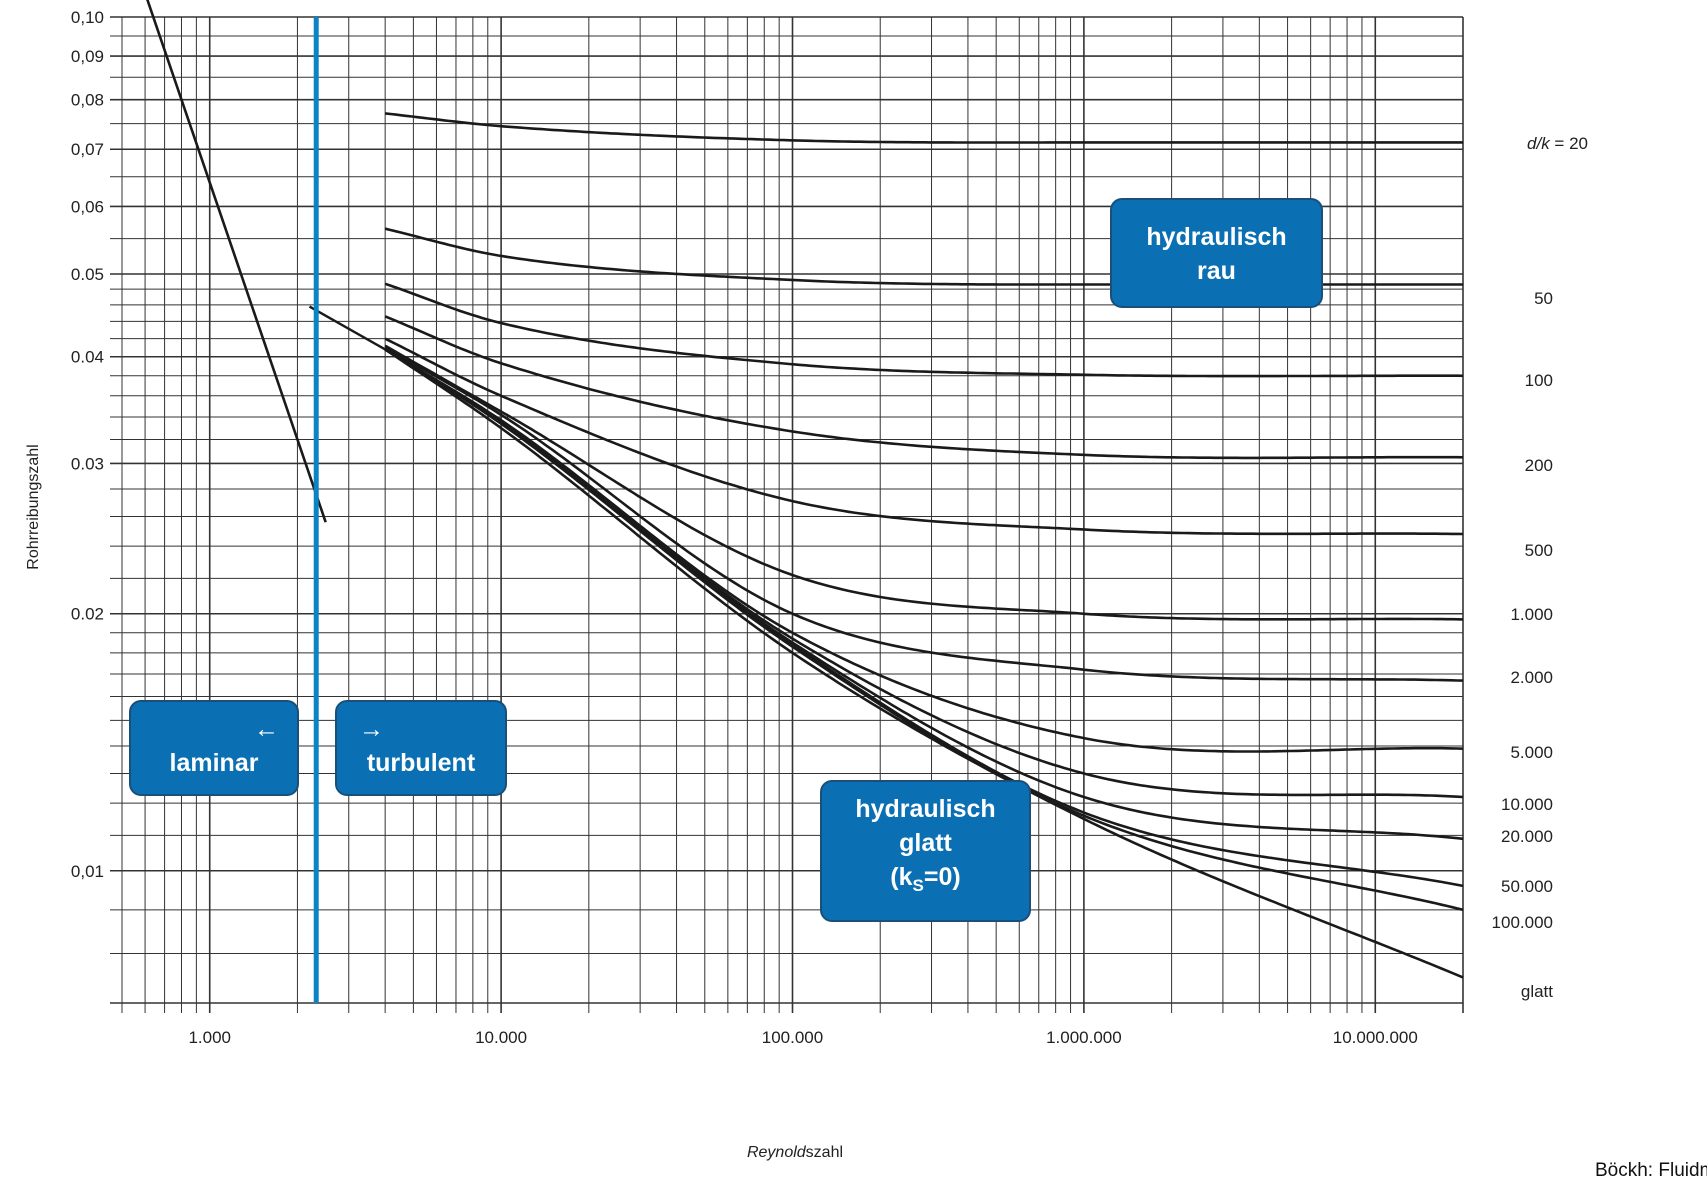 The width and height of the screenshot is (1707, 1191). I want to click on y-tick-label: 0,10, so click(87, 17).